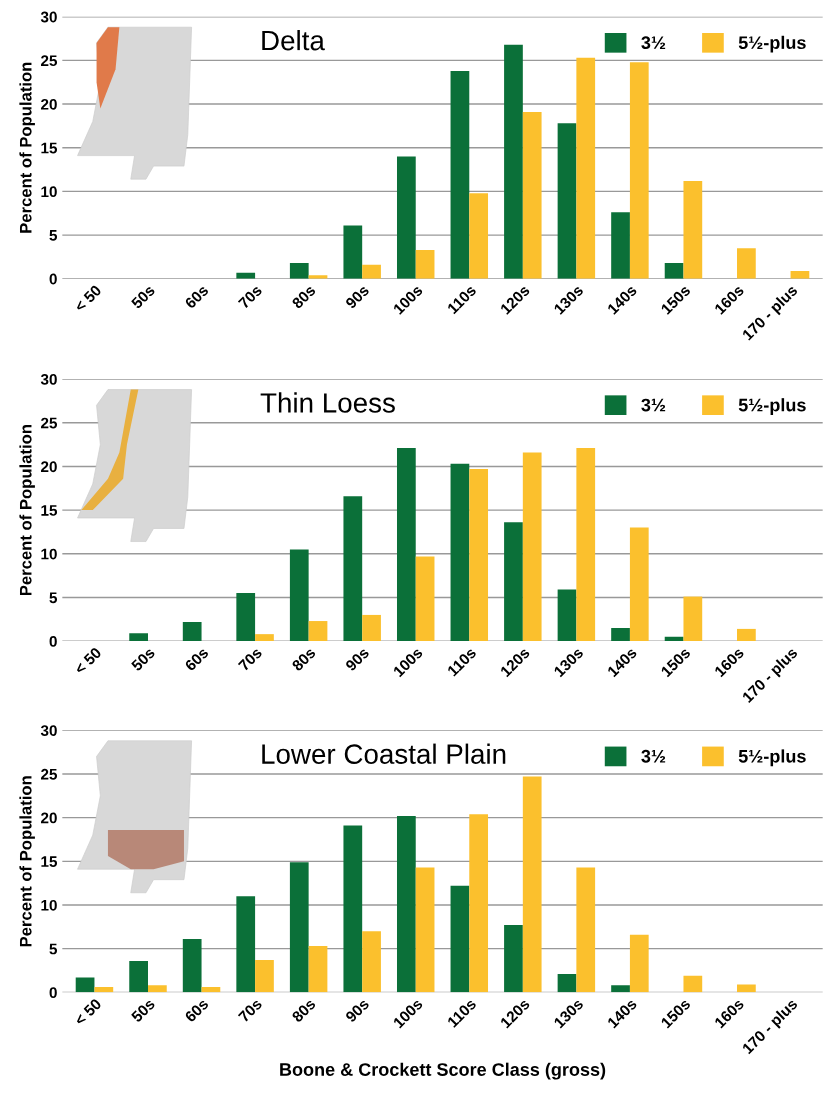 The image size is (831, 1115). I want to click on chart-title: Delta, so click(293, 40).